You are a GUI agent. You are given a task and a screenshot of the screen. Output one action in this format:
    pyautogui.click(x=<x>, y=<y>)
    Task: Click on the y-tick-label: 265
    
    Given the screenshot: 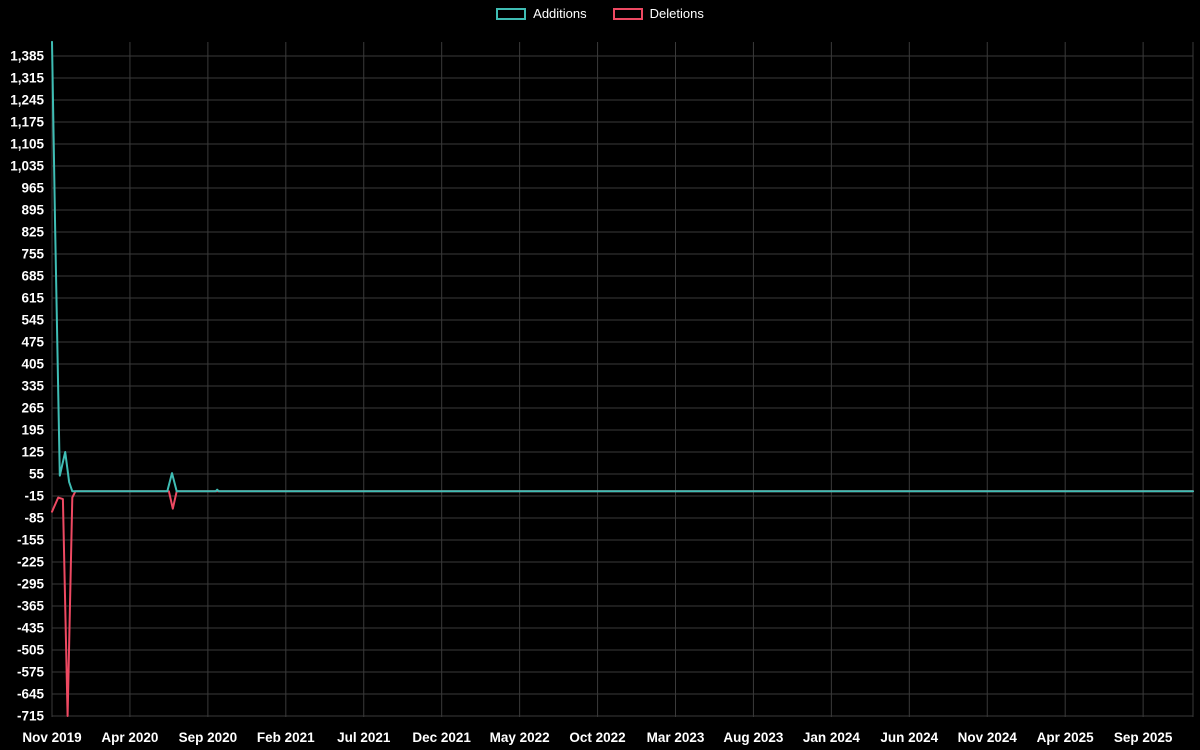 What is the action you would take?
    pyautogui.click(x=32, y=408)
    